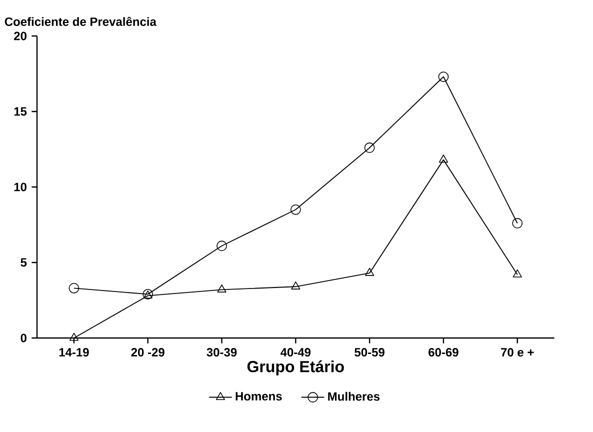 The image size is (593, 432). Describe the element at coordinates (295, 368) in the screenshot. I see `x-axis-title: Grupo Etário` at that location.